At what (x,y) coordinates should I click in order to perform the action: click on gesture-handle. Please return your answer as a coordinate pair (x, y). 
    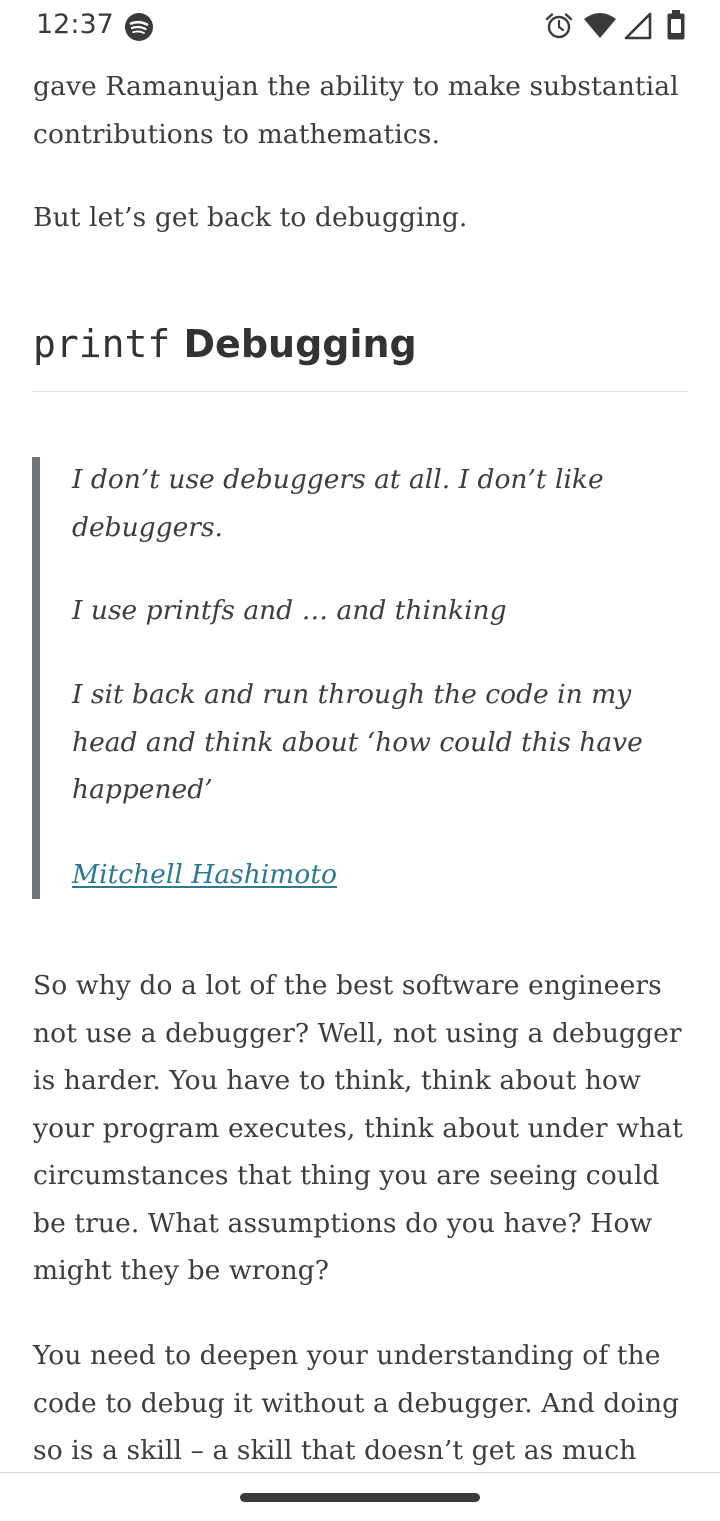
    Looking at the image, I should click on (360, 1497).